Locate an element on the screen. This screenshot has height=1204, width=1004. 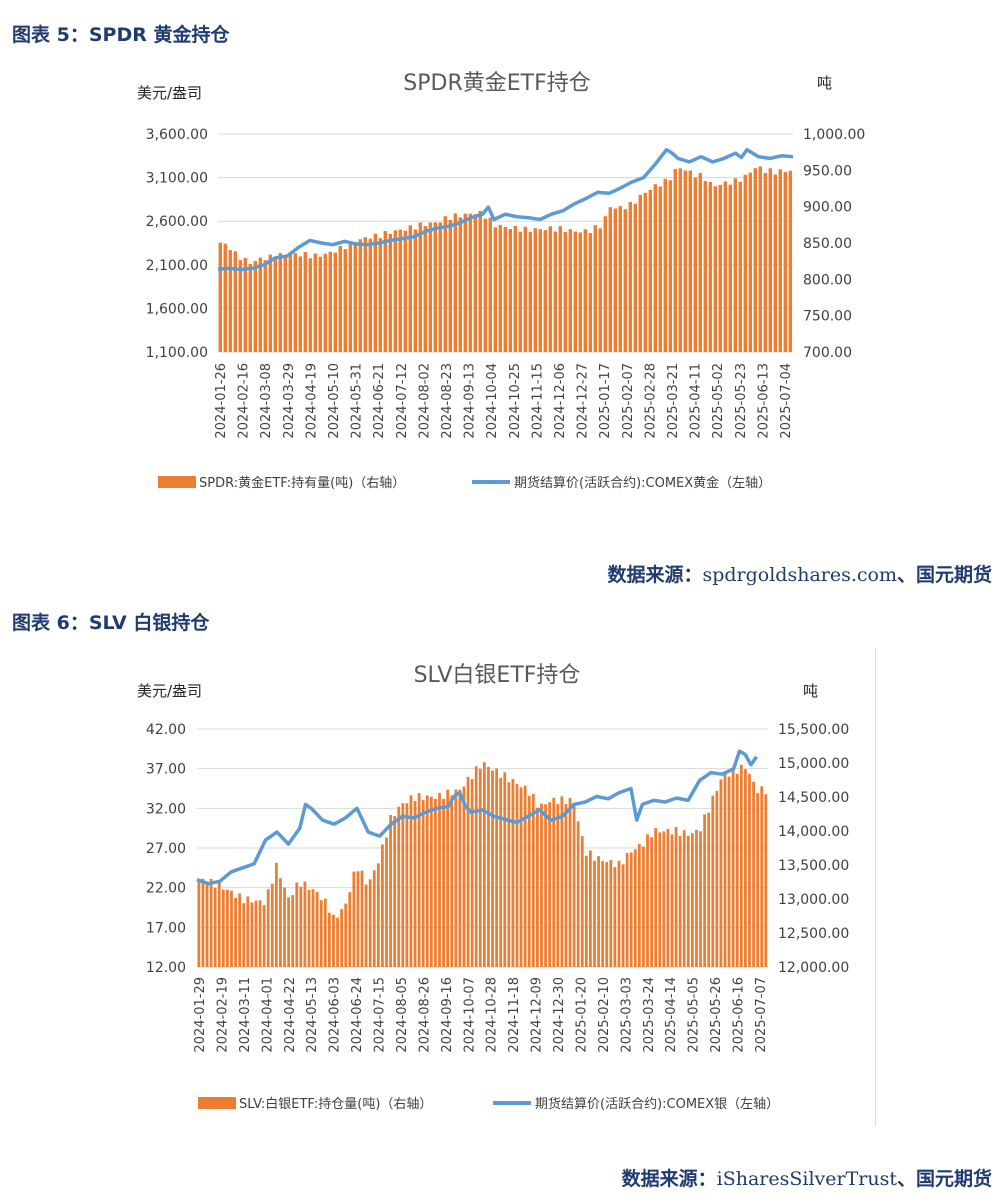
x-tick: 2024-12-30 is located at coordinates (559, 1015).